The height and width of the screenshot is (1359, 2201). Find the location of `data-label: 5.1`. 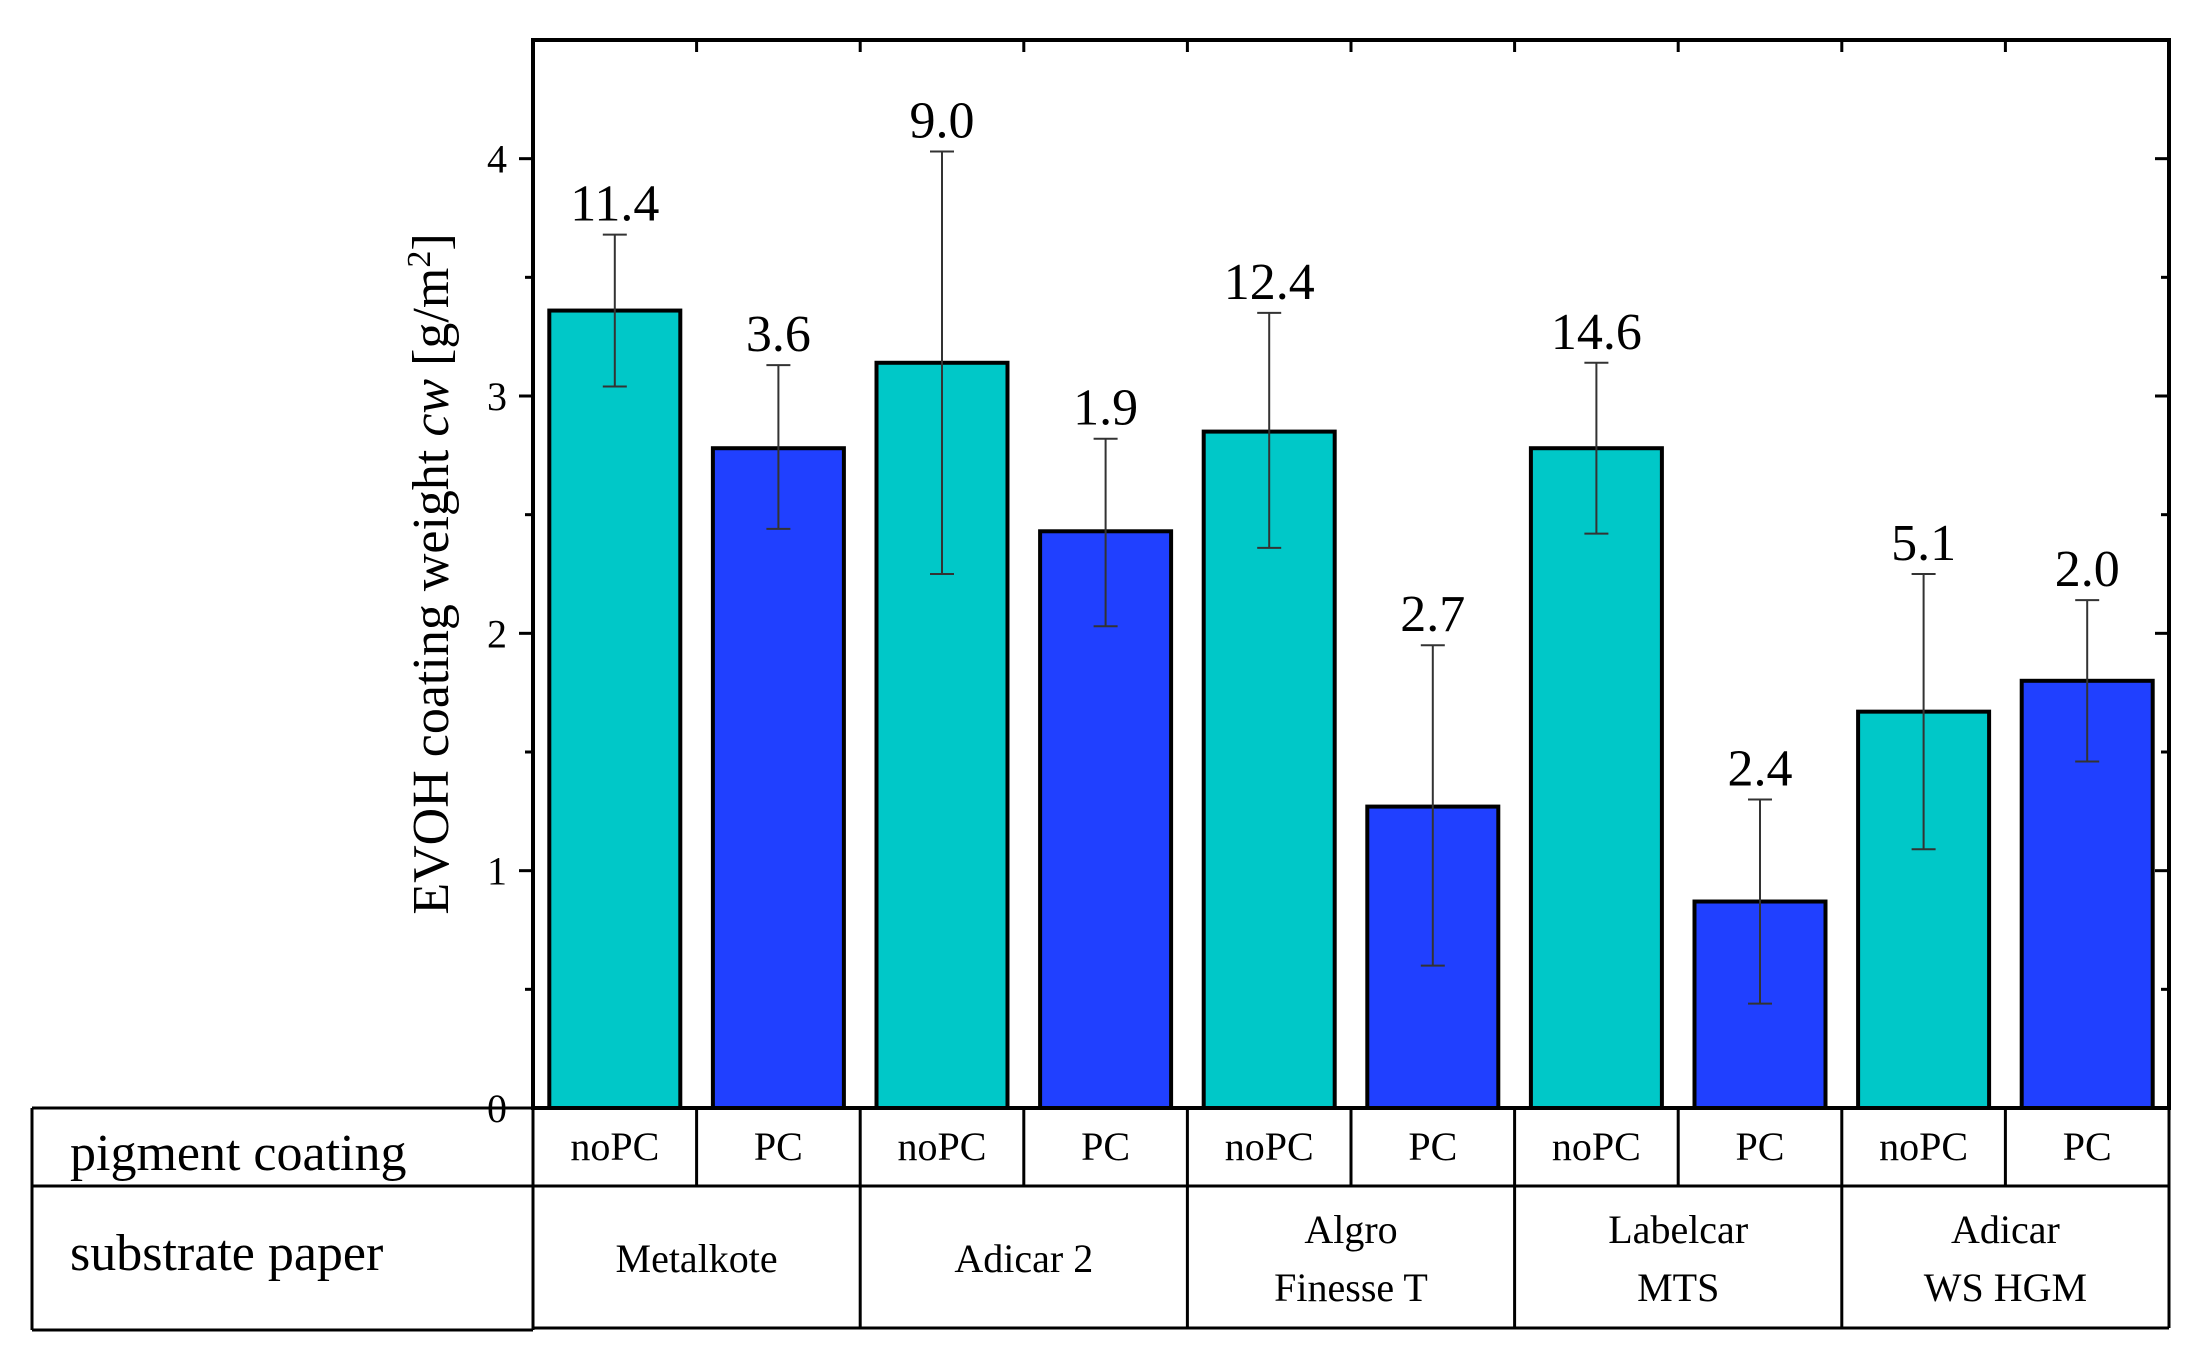

data-label: 5.1 is located at coordinates (1923, 543).